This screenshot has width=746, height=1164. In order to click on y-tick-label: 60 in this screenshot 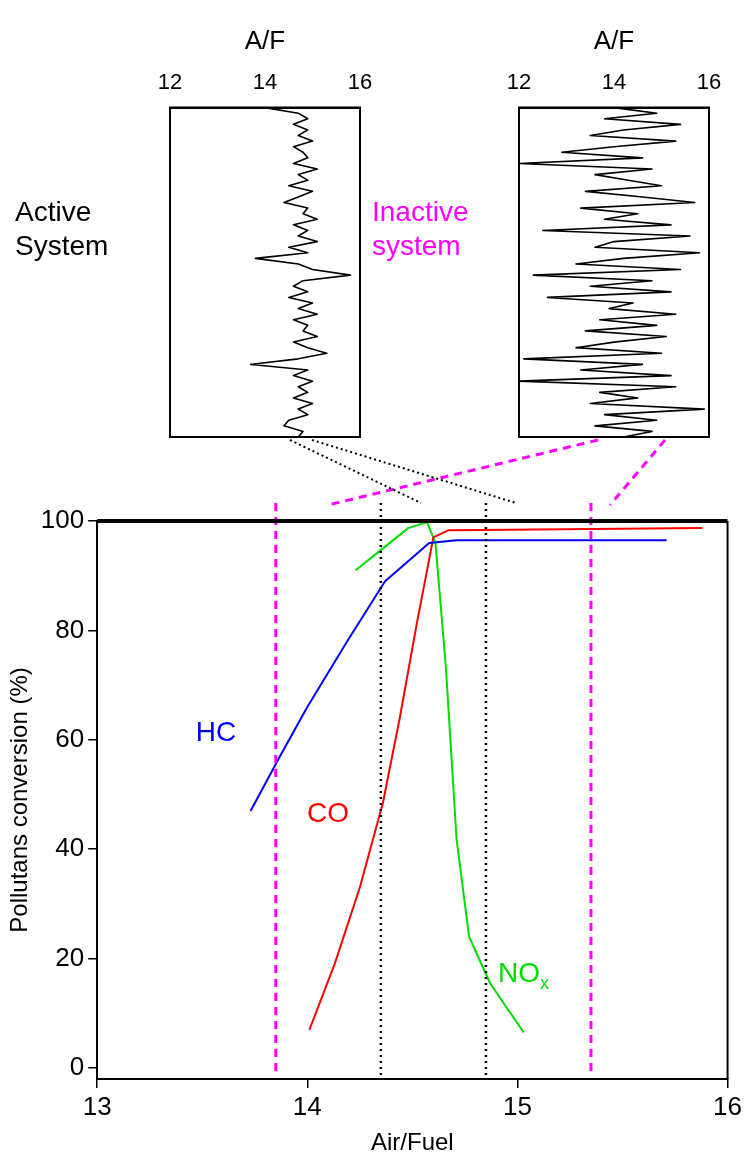, I will do `click(70, 738)`.